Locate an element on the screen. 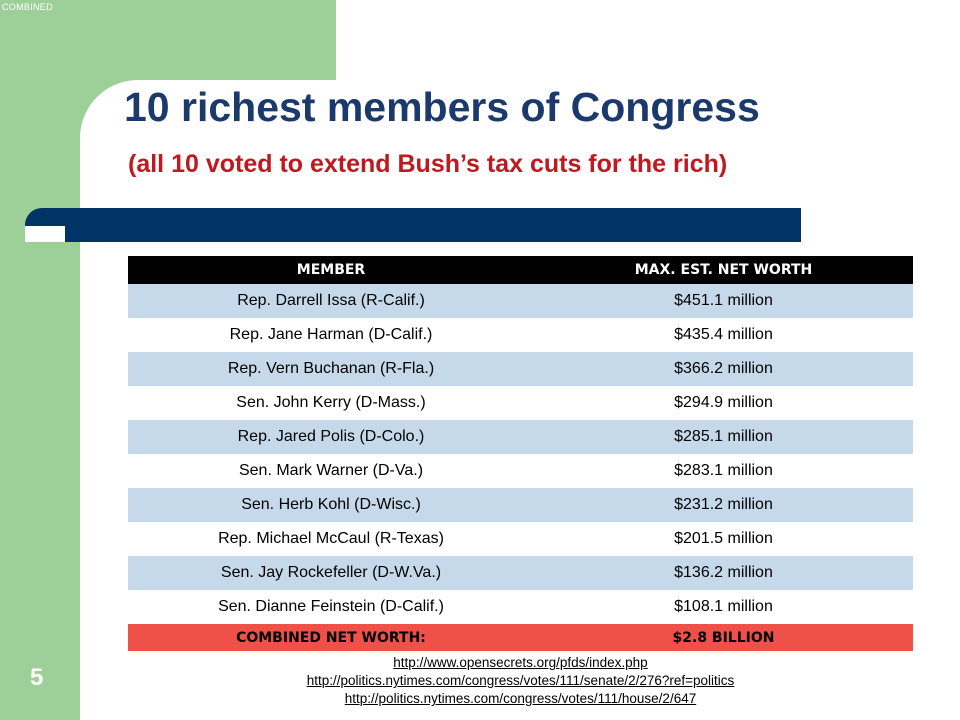  total-row: COMBINED NET WORTH: $2.8 BILLION is located at coordinates (520, 637).